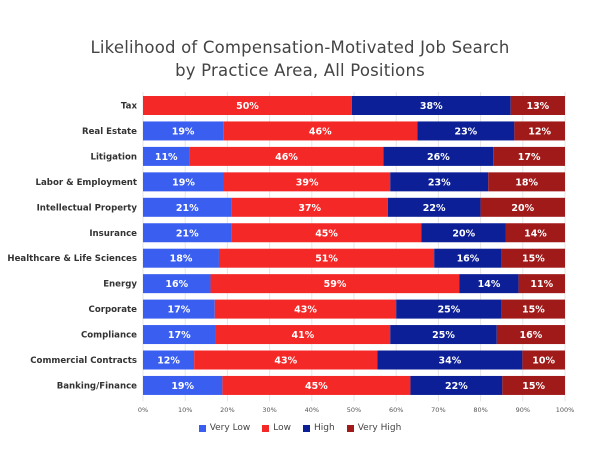  Describe the element at coordinates (354, 410) in the screenshot. I see `x-tick-label: 50%` at that location.